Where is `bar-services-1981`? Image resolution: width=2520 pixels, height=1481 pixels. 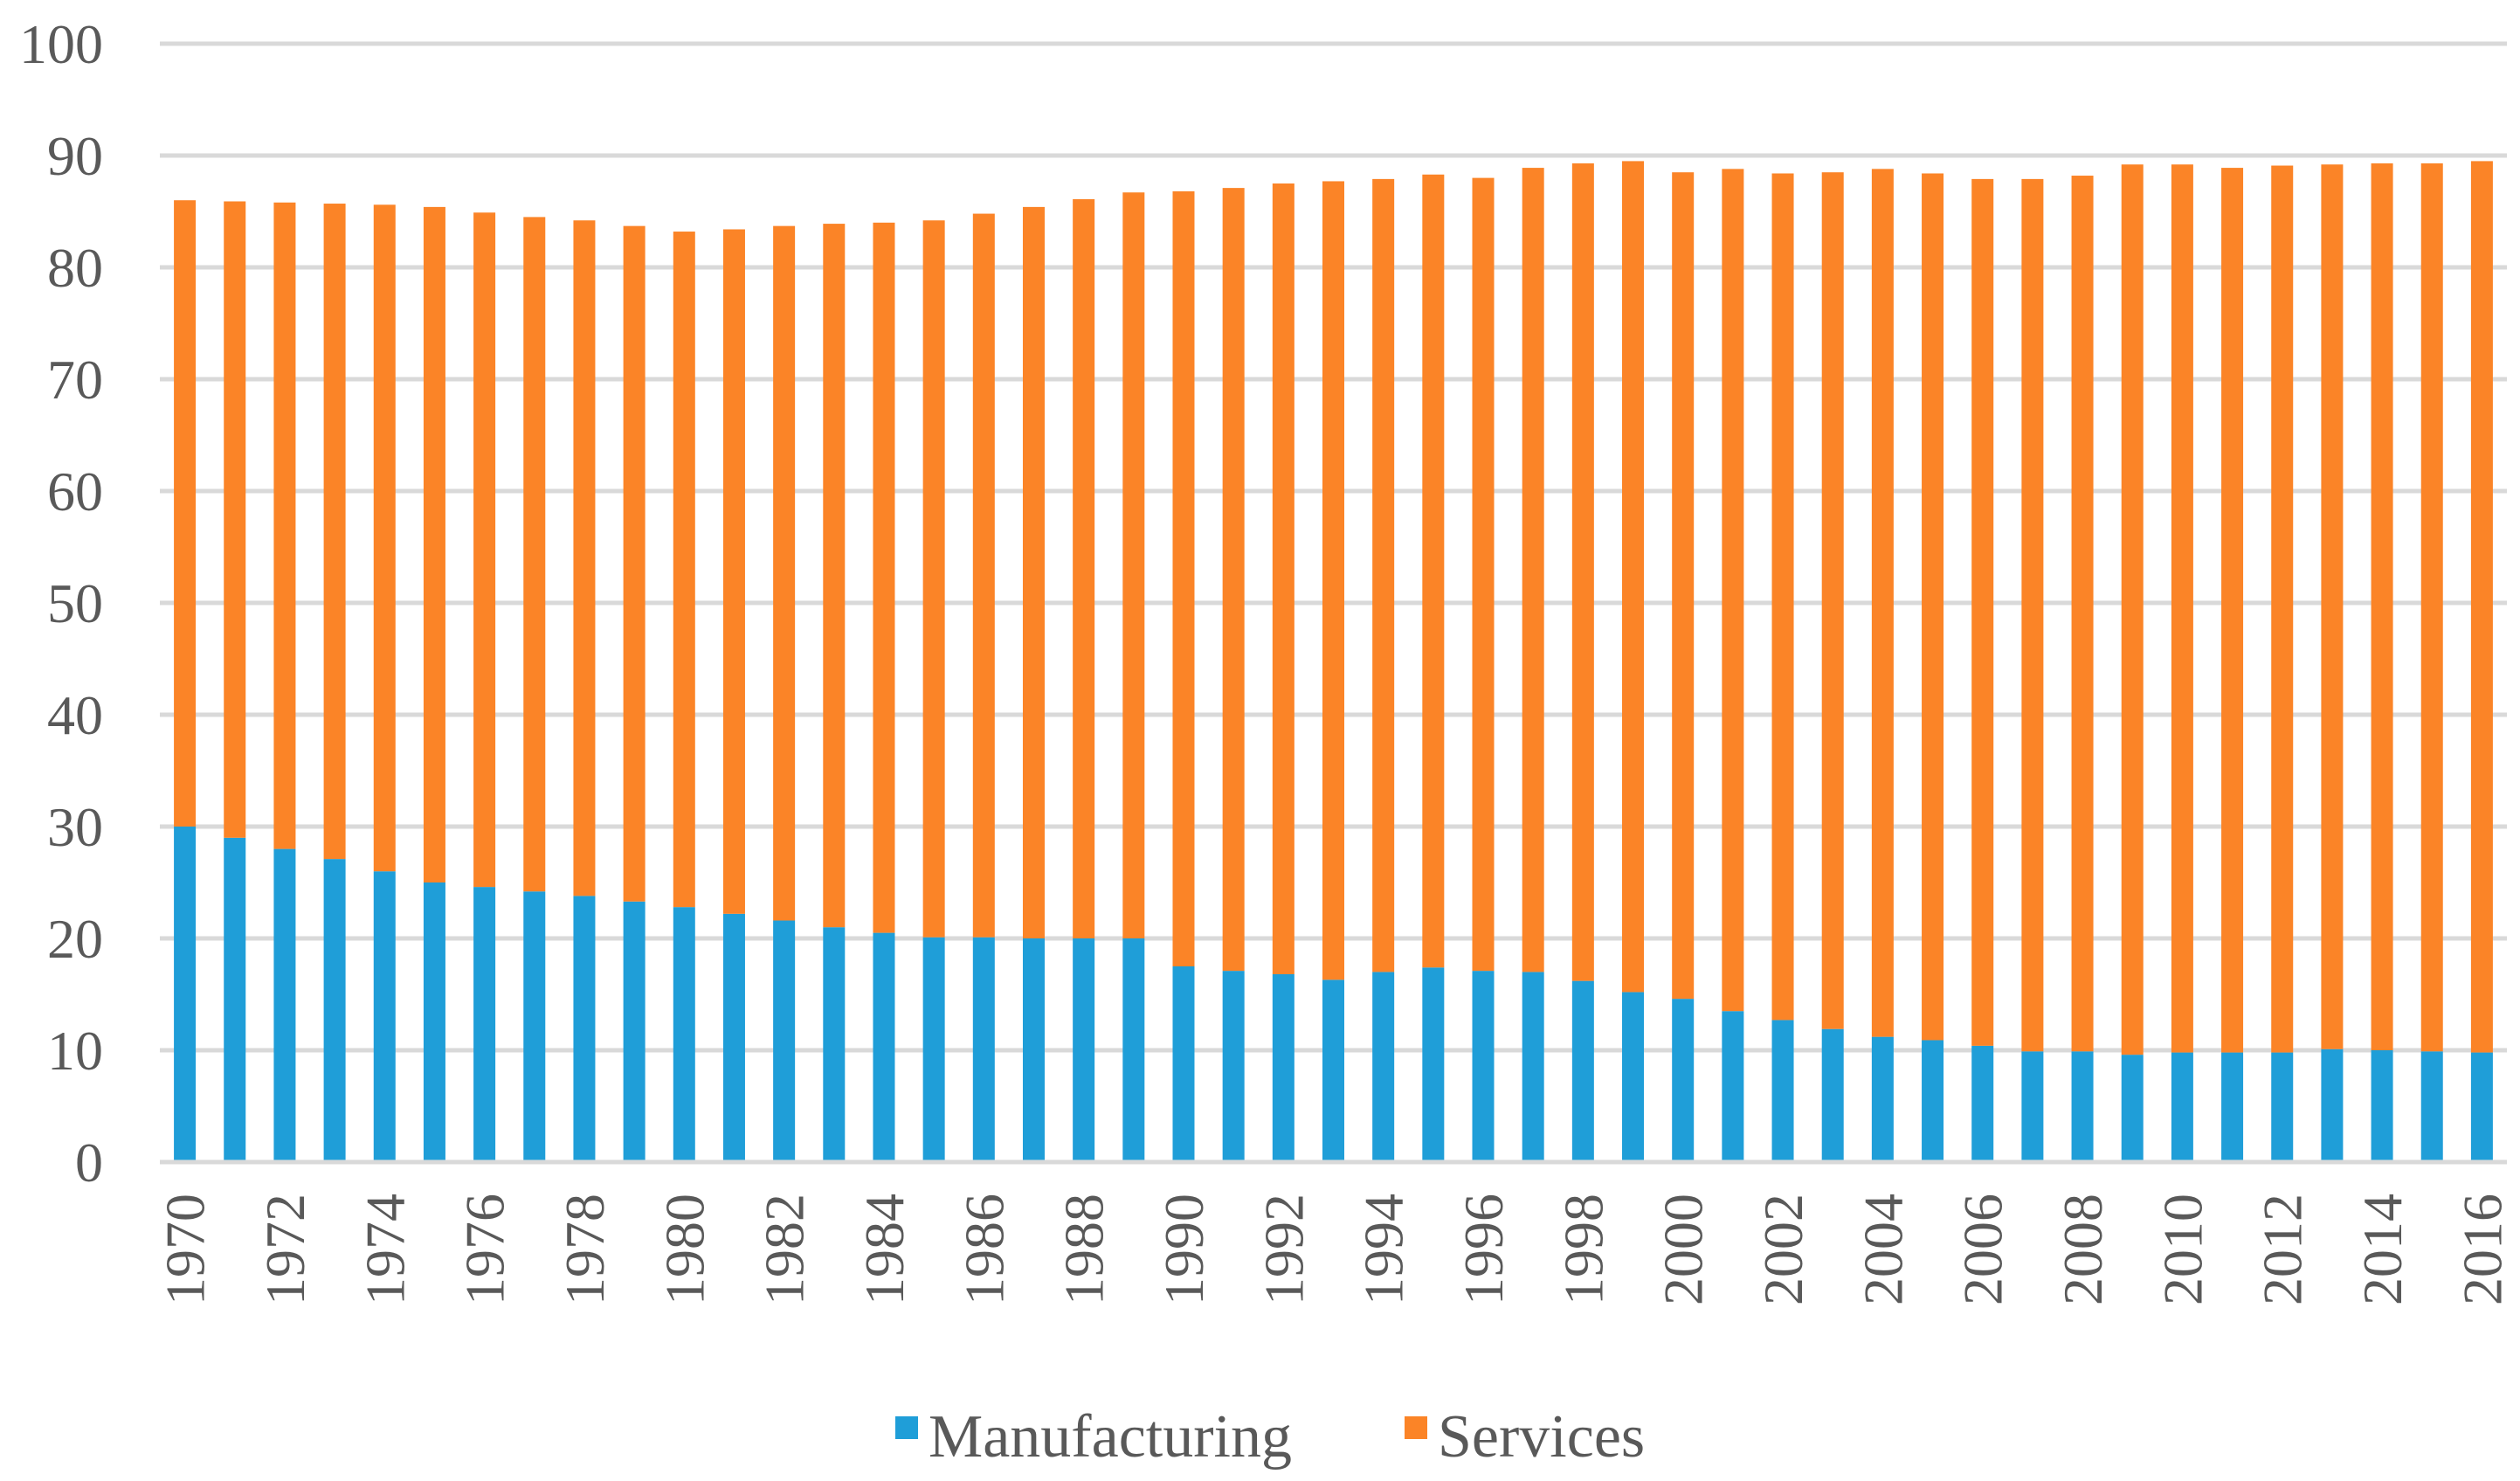 bar-services-1981 is located at coordinates (733, 571).